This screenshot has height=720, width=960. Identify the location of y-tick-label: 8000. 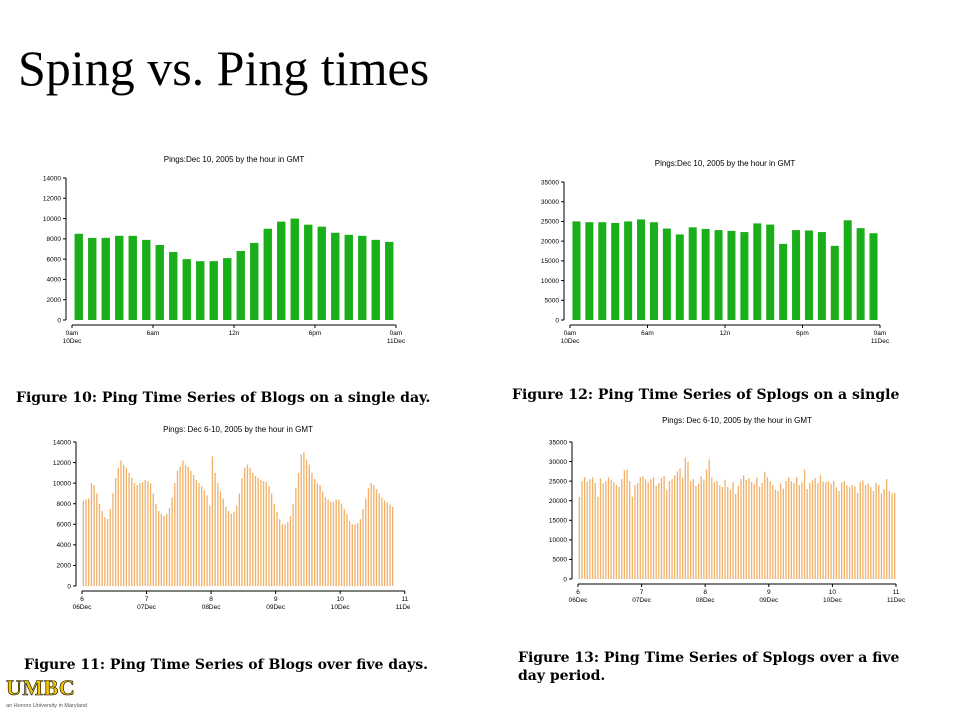
(64, 504).